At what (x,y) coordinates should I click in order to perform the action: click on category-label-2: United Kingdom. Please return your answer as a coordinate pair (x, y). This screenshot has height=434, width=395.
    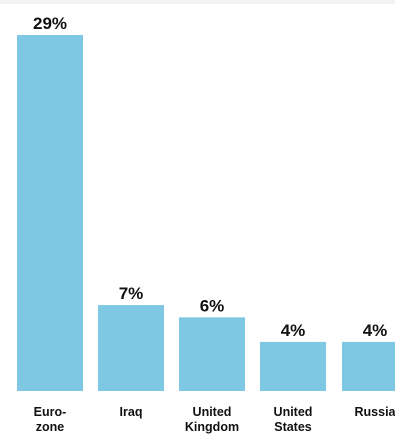
    Looking at the image, I should click on (212, 419).